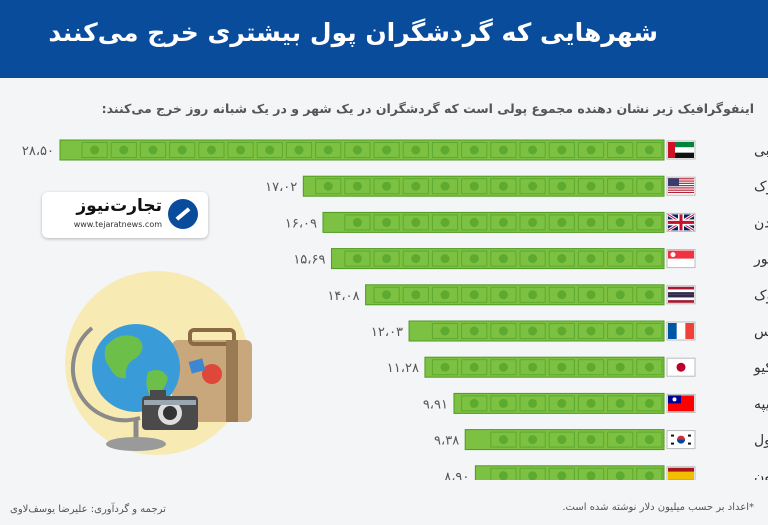 Image resolution: width=768 pixels, height=525 pixels. I want to click on logo-brand: تجارت‌نیوز, so click(119, 206).